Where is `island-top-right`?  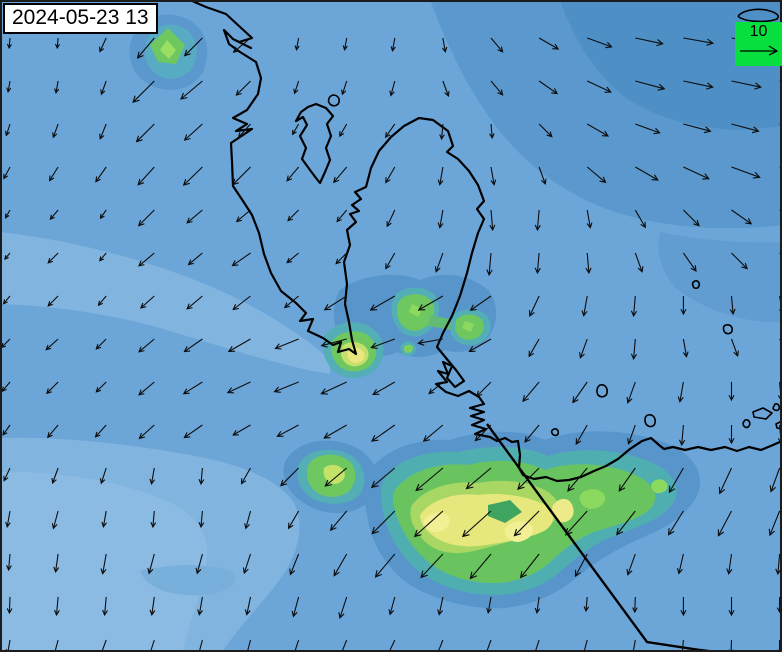
island-top-right is located at coordinates (758, 15).